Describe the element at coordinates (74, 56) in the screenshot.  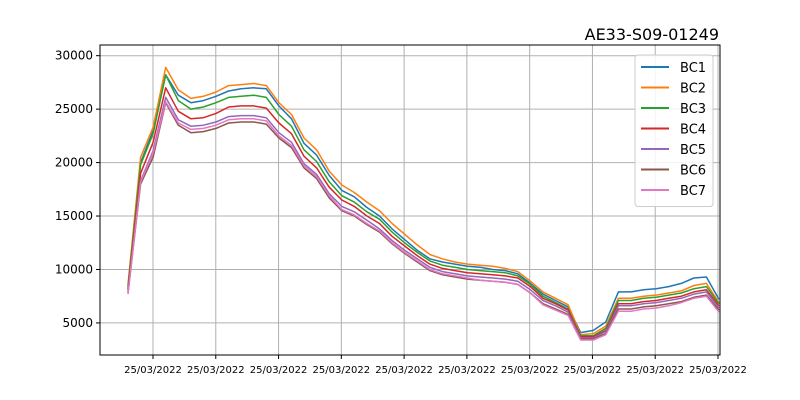
I see `y-tick-label: 30000` at that location.